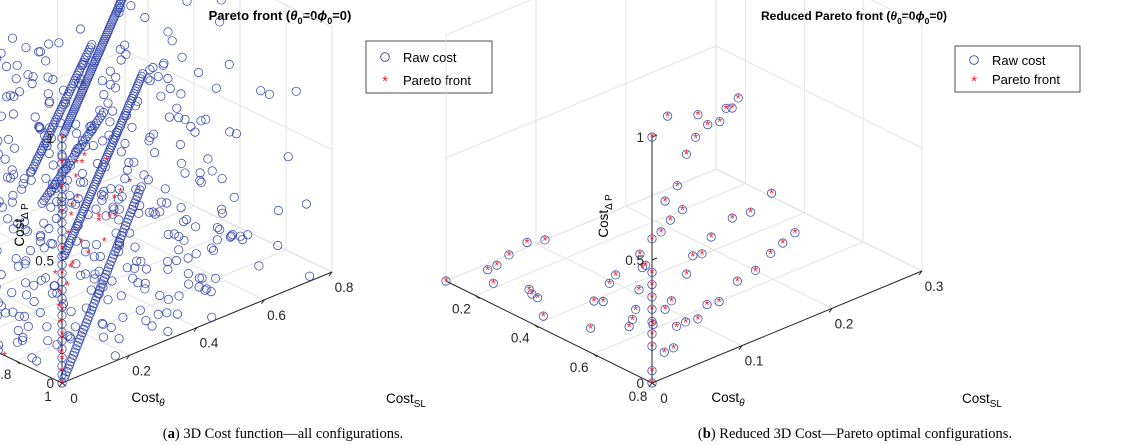 This screenshot has height=445, width=1136. Describe the element at coordinates (638, 396) in the screenshot. I see `y-tick-label: 0.8` at that location.